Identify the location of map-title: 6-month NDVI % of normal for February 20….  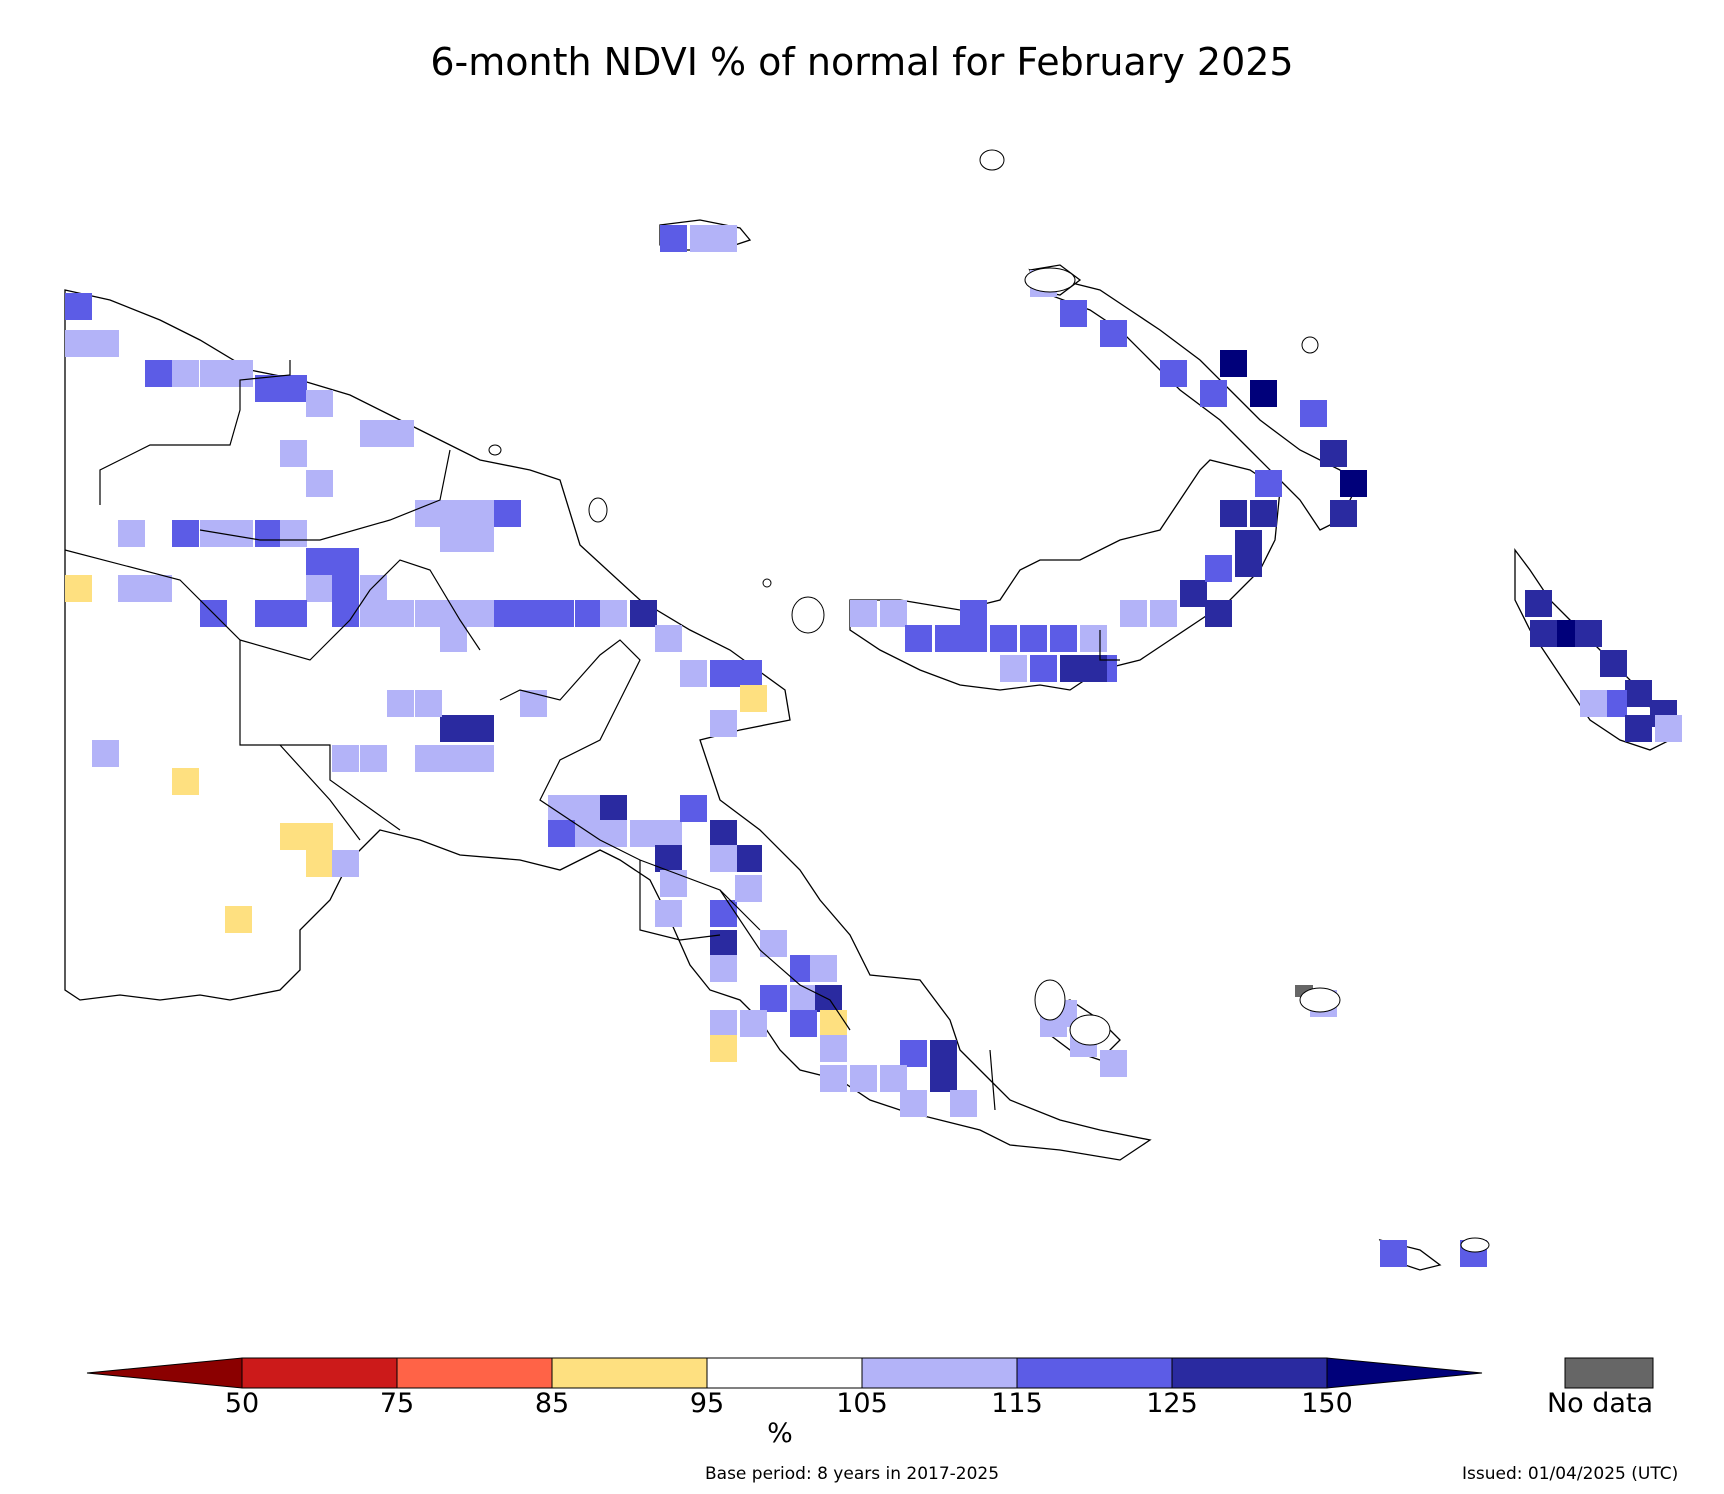
(862, 62).